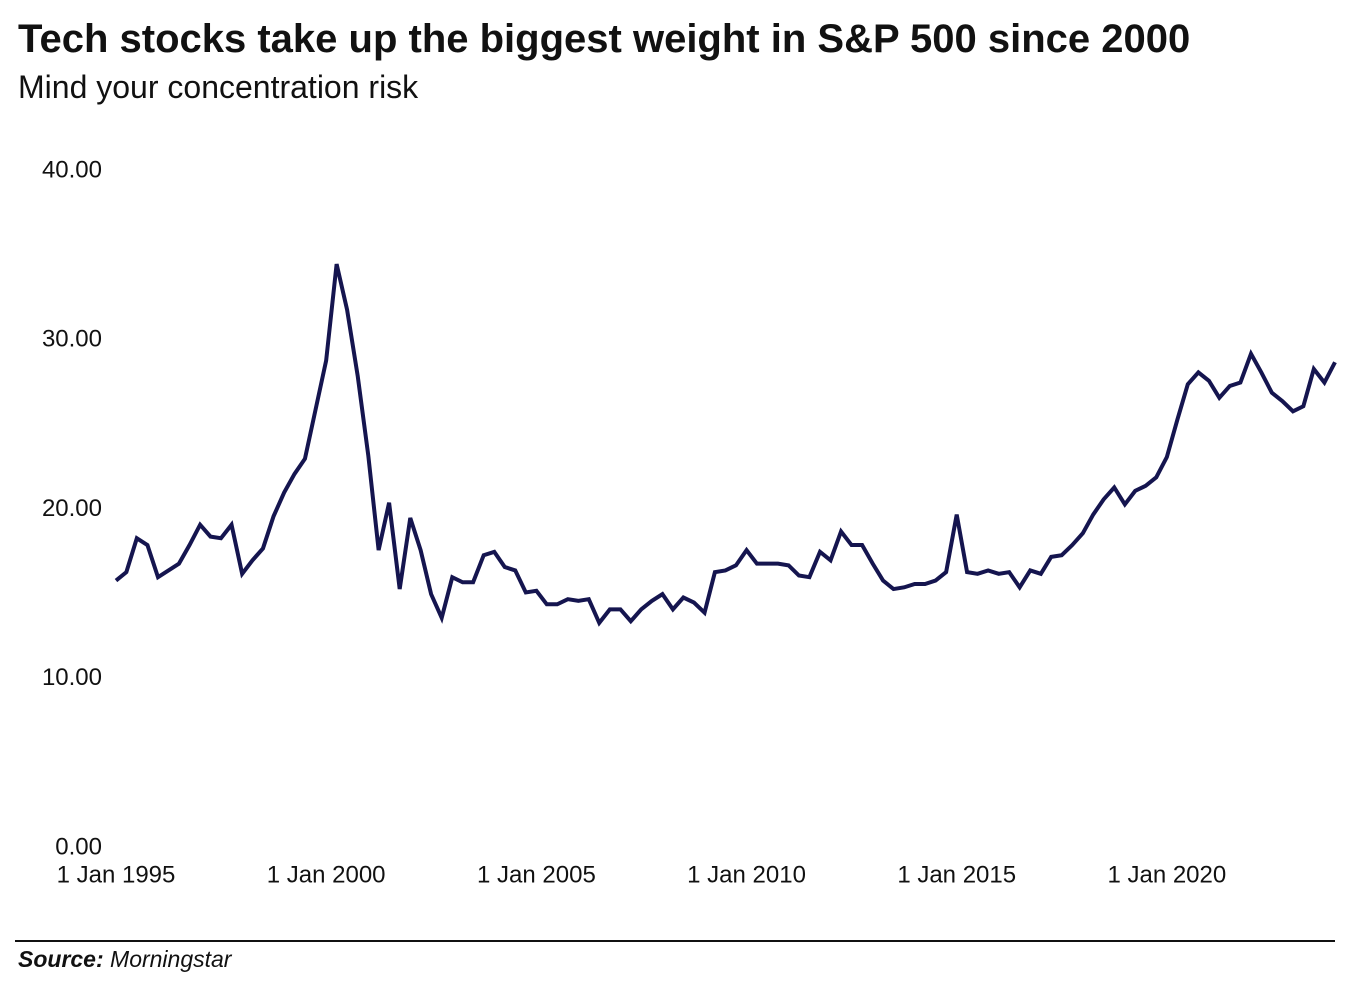 The width and height of the screenshot is (1348, 981). What do you see at coordinates (326, 874) in the screenshot?
I see `x-tick-label: 1 Jan 2000` at bounding box center [326, 874].